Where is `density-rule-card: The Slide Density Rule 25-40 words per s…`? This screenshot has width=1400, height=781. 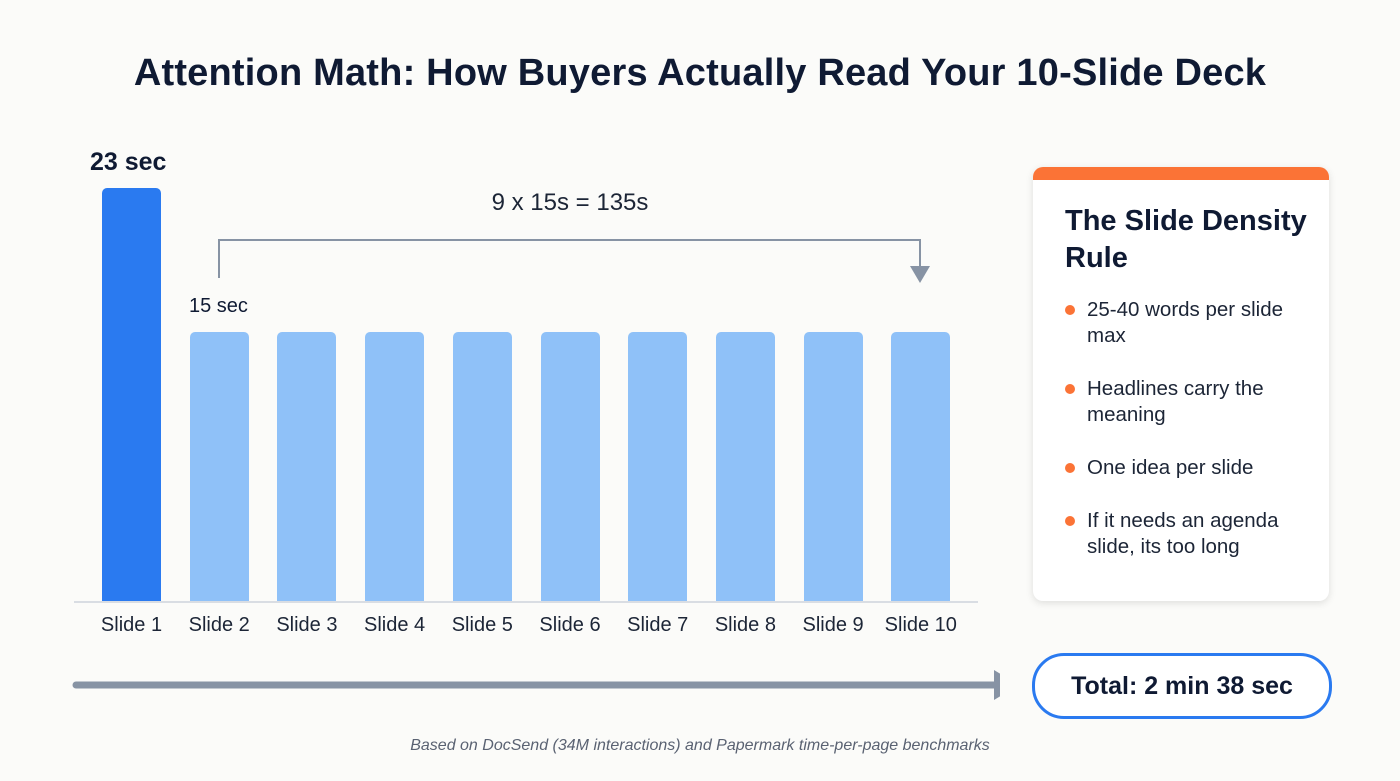 density-rule-card: The Slide Density Rule 25-40 words per s… is located at coordinates (1181, 384).